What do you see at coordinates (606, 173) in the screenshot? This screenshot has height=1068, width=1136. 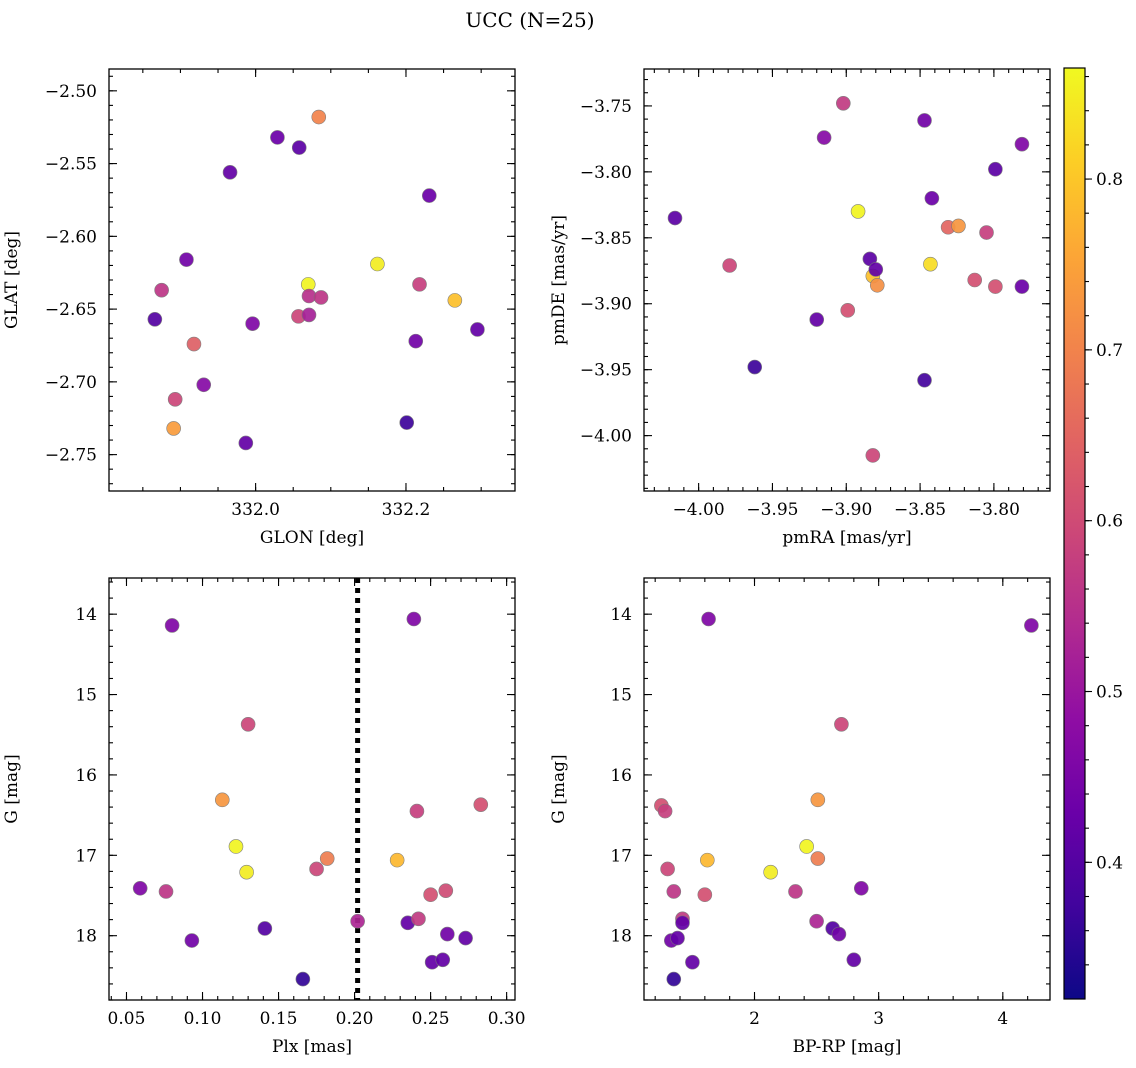 I see `y-tick-label: −3.80` at bounding box center [606, 173].